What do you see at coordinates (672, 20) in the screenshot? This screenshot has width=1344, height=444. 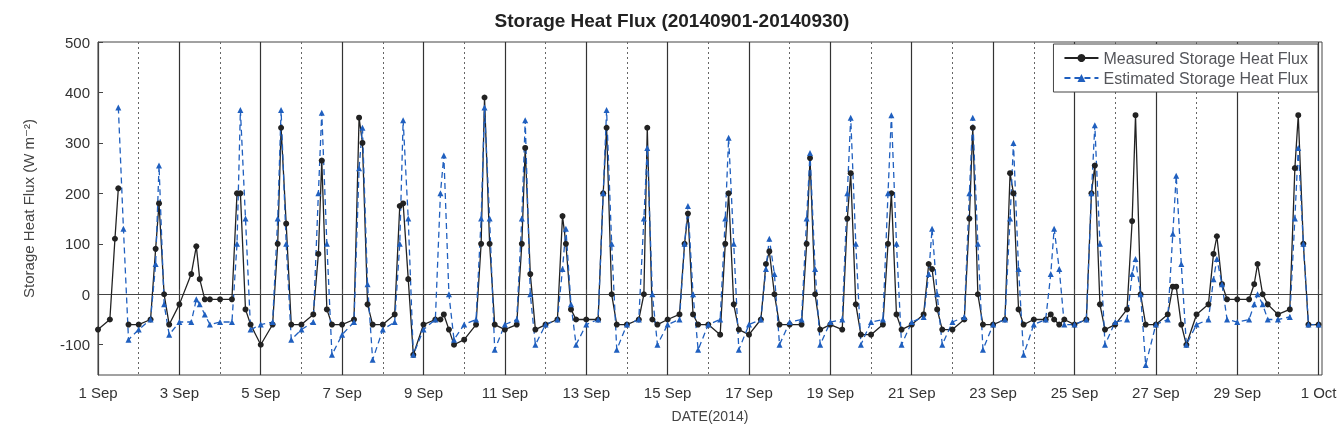 I see `chart-title: Storage Heat Flux (20140901-20140930)` at bounding box center [672, 20].